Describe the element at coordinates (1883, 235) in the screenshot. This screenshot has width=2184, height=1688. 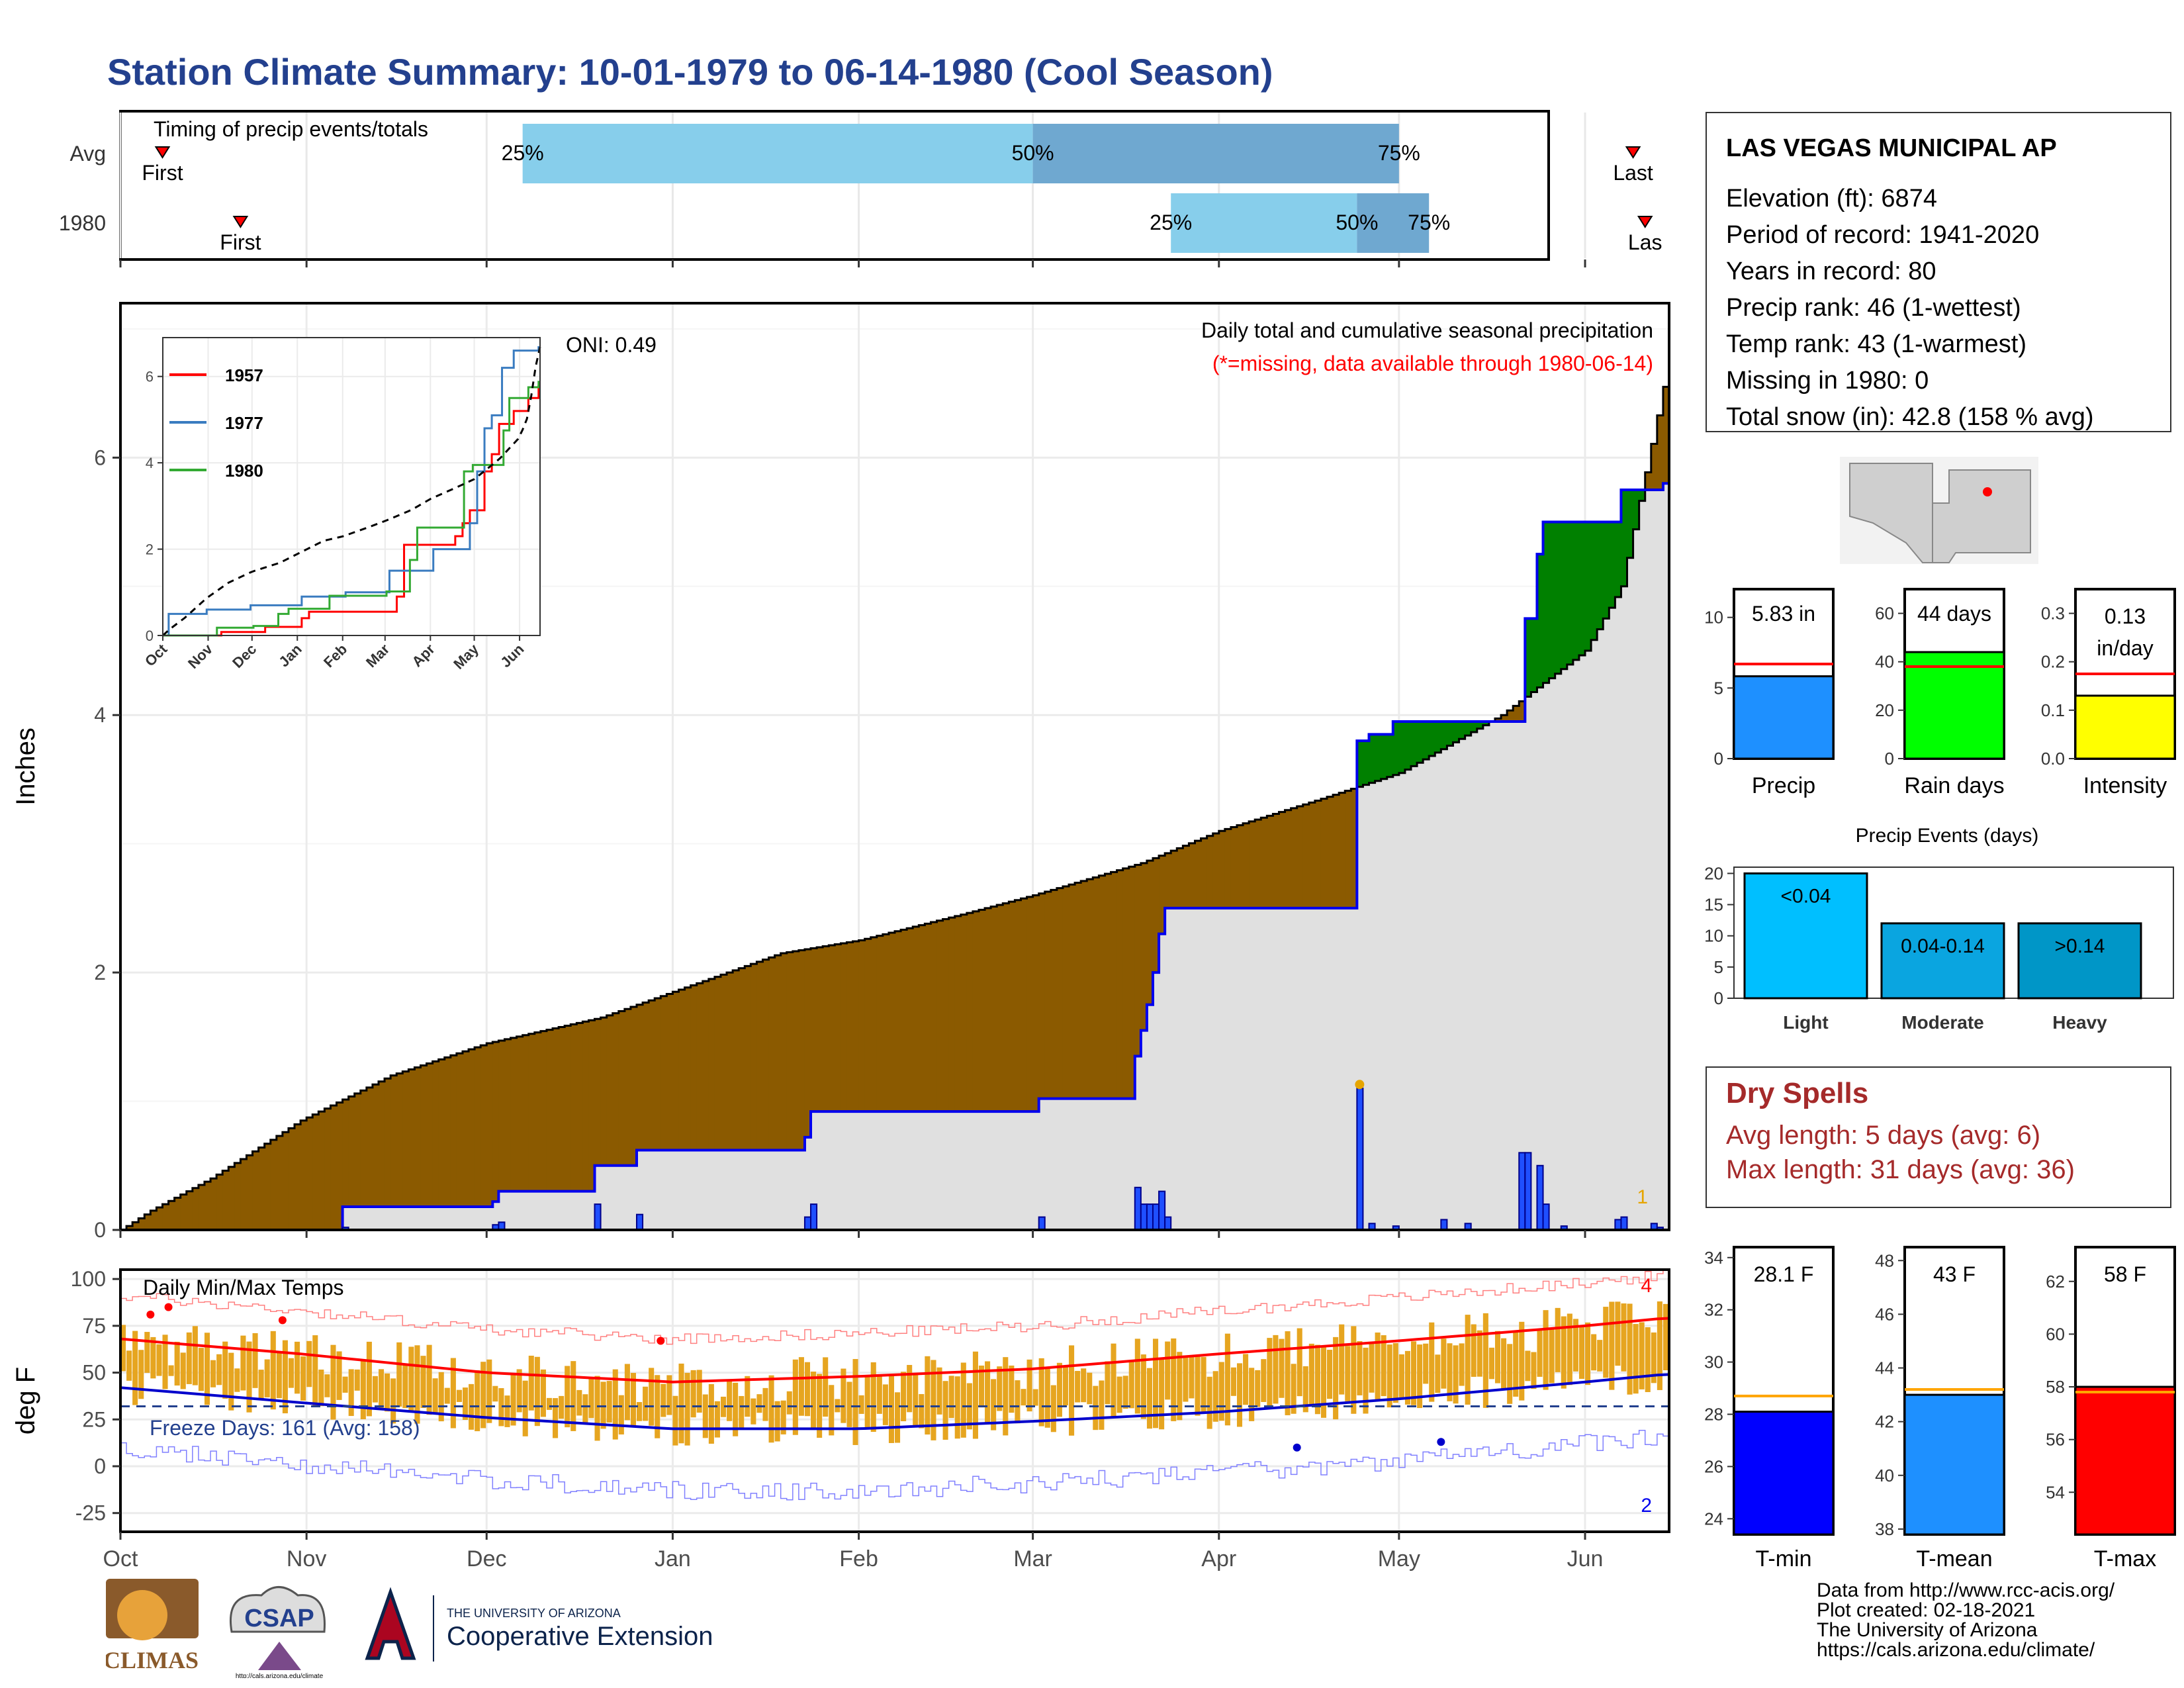
I see `station-info-line: Period of record: 1941-2020` at that location.